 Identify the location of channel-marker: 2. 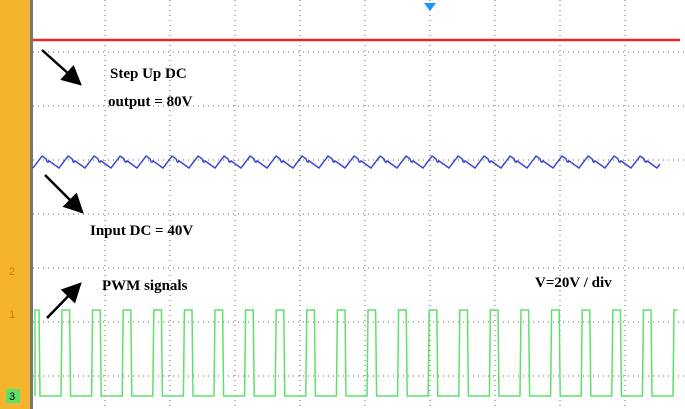
(12, 272).